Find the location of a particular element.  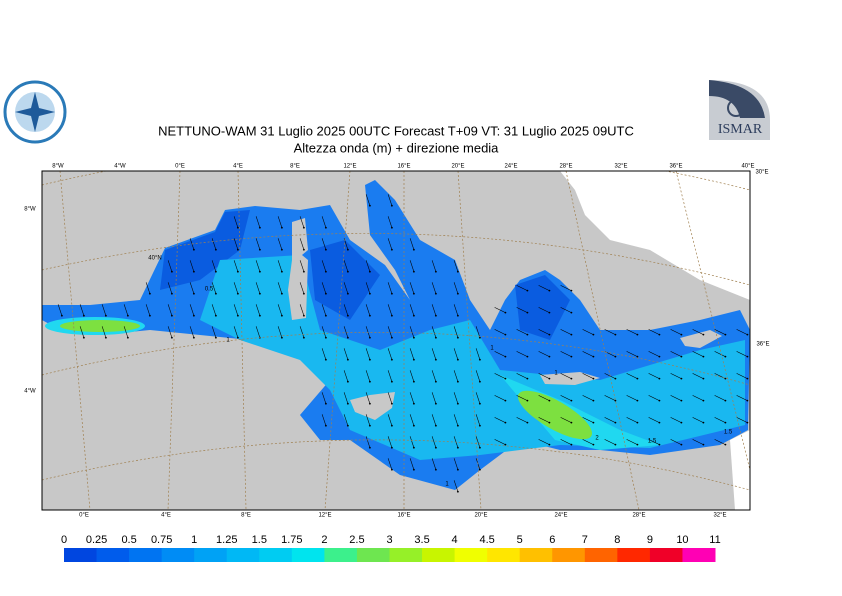

bottom-lon-label: 12°E is located at coordinates (324, 516).